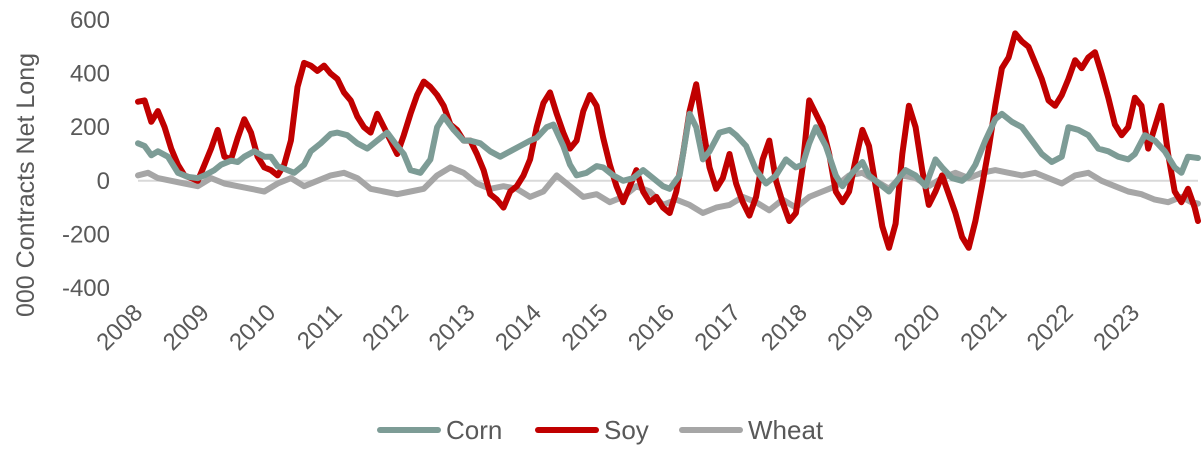 The height and width of the screenshot is (454, 1204). Describe the element at coordinates (119, 327) in the screenshot. I see `x-tick-label: 2008` at that location.